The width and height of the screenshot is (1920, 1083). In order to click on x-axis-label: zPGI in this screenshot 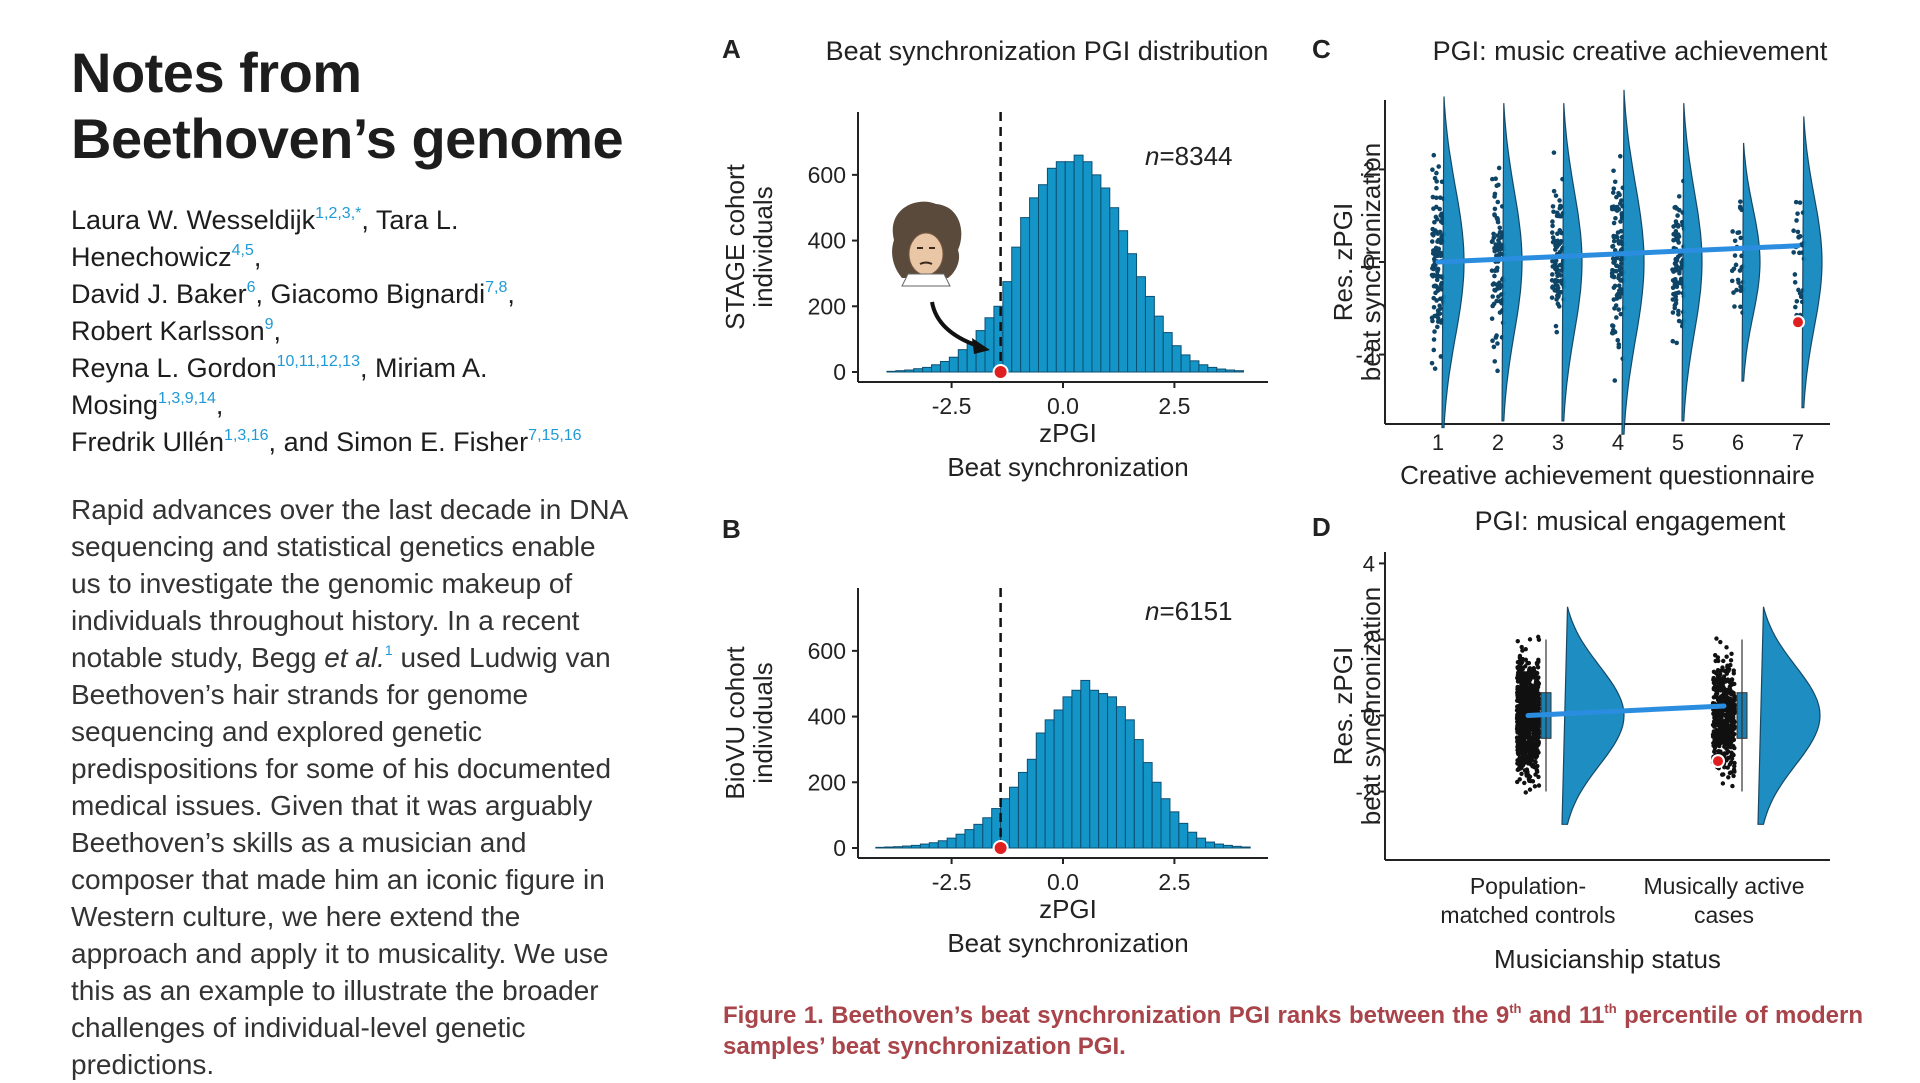, I will do `click(1068, 909)`.